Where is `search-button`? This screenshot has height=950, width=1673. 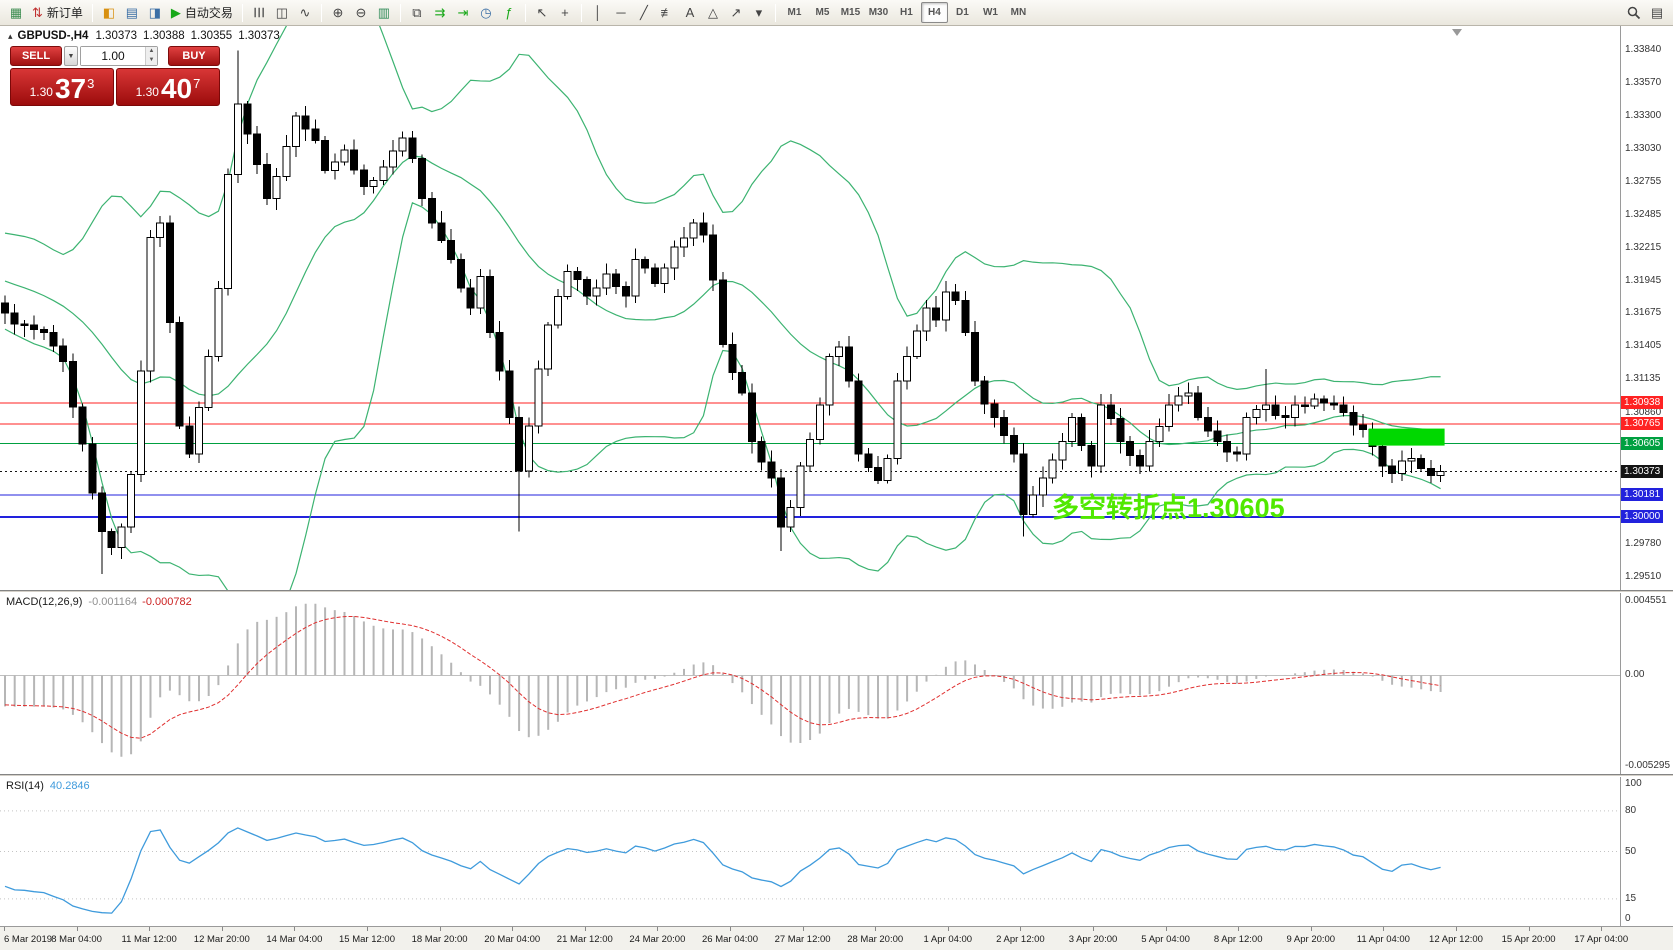 search-button is located at coordinates (1634, 12).